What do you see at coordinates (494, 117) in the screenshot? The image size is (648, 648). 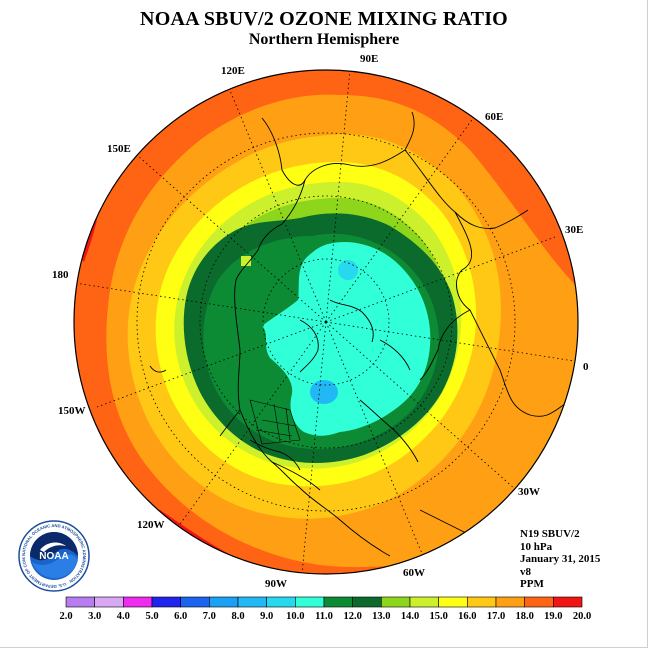 I see `lon-label-60e: 60E` at bounding box center [494, 117].